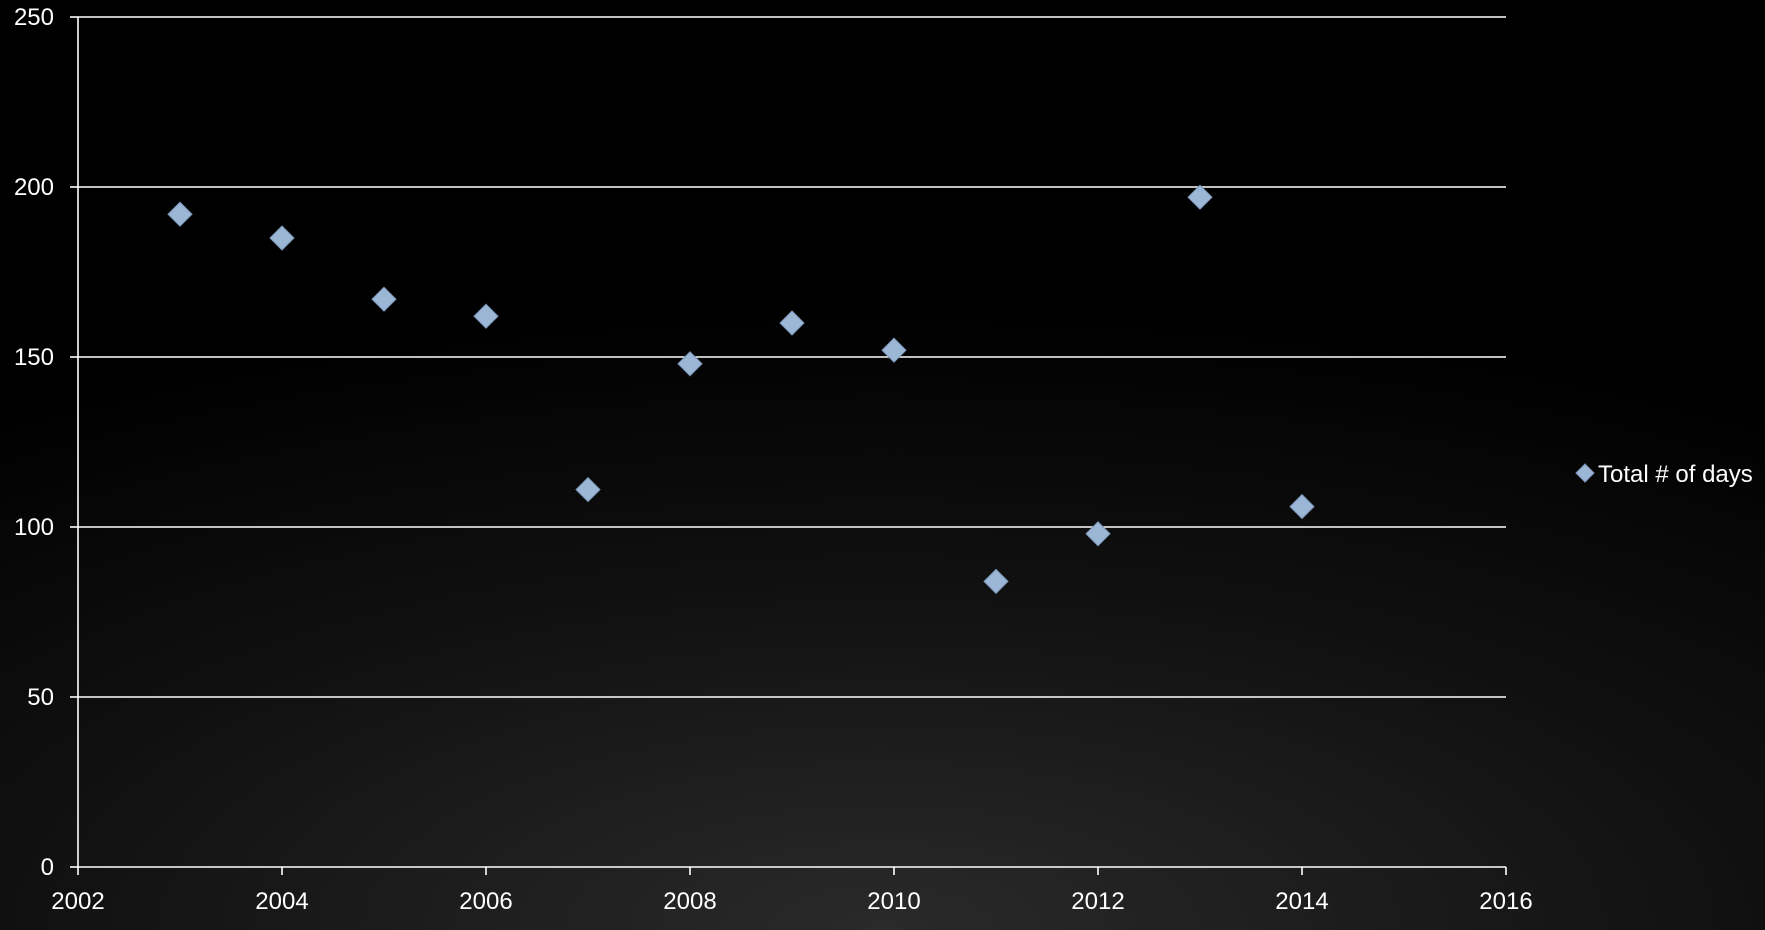  Describe the element at coordinates (34, 17) in the screenshot. I see `y-tick-label: 250` at that location.